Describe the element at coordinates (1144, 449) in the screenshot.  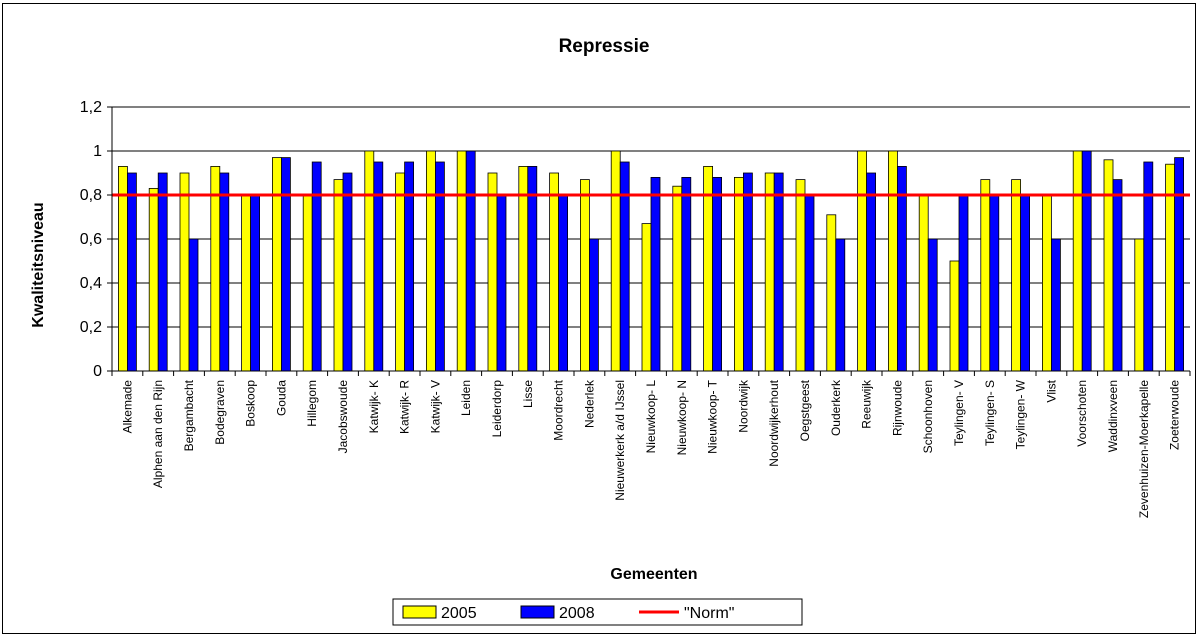
I see `x-tick-label: Zevenhuizen-Moerkapelle` at that location.